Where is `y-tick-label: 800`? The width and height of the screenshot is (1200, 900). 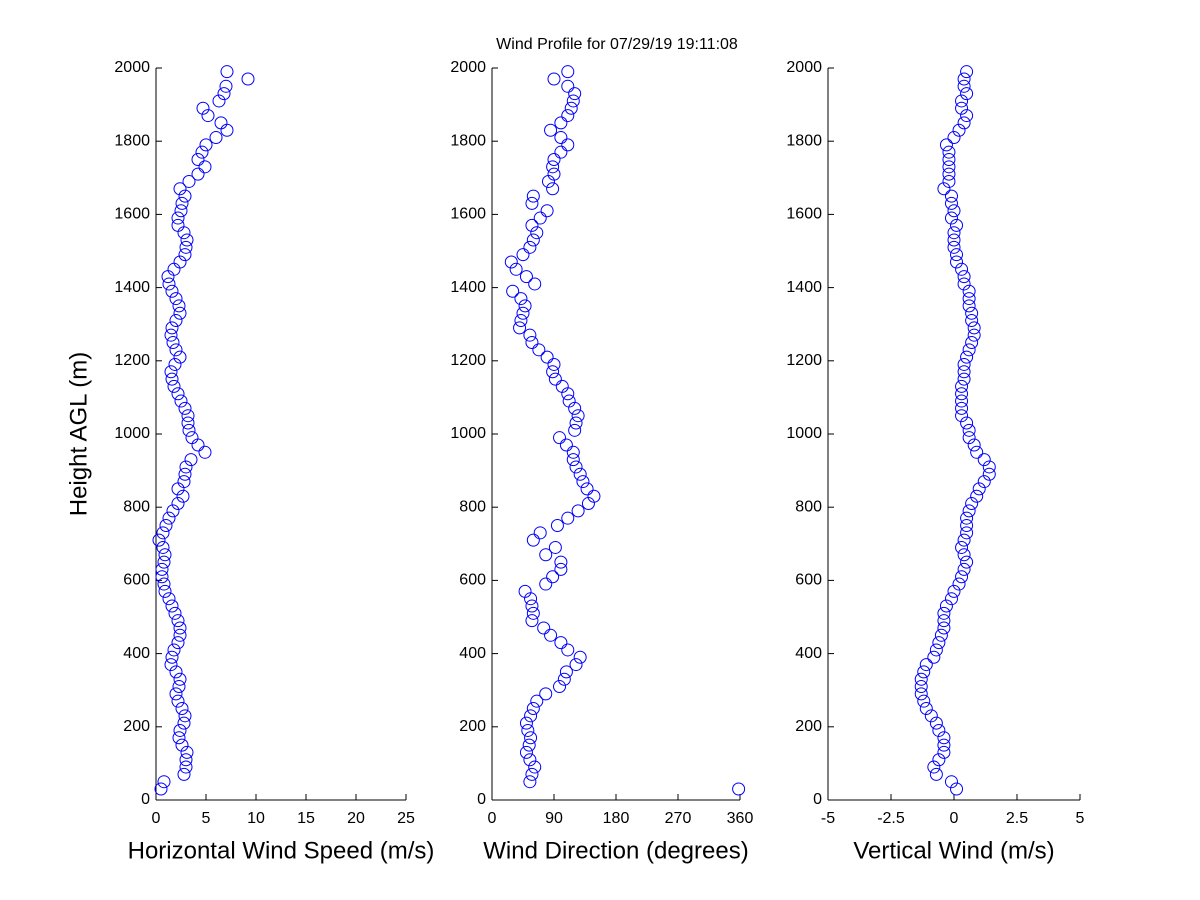
y-tick-label: 800 is located at coordinates (136, 506).